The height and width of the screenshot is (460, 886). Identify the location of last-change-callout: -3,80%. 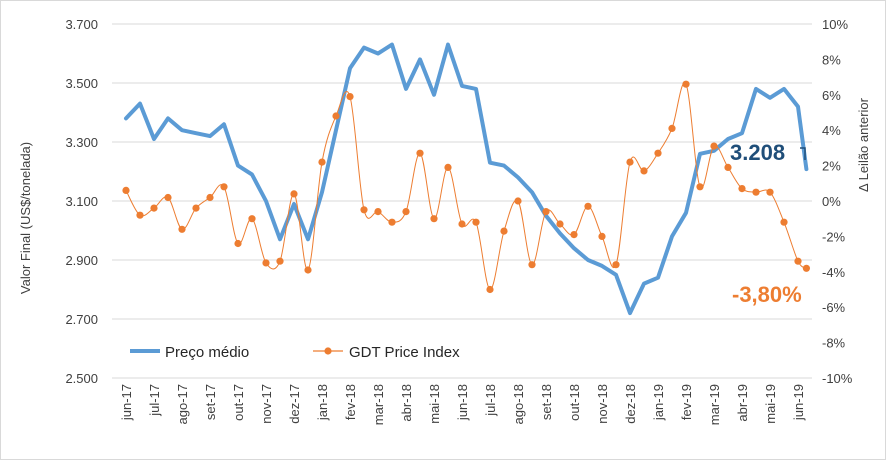
(767, 294).